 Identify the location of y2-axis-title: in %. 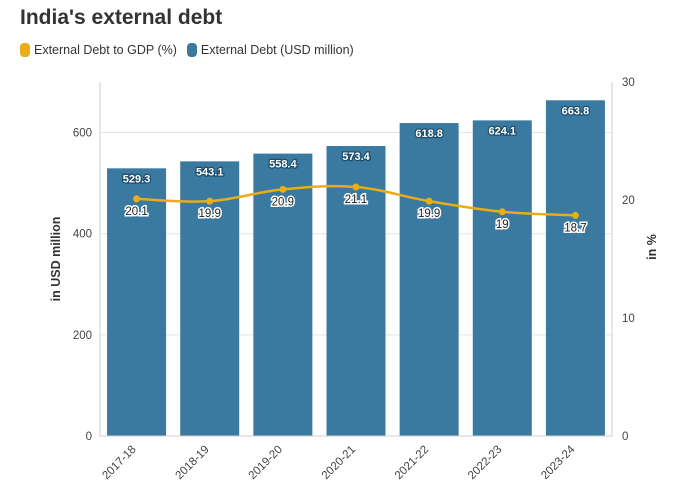
(652, 247).